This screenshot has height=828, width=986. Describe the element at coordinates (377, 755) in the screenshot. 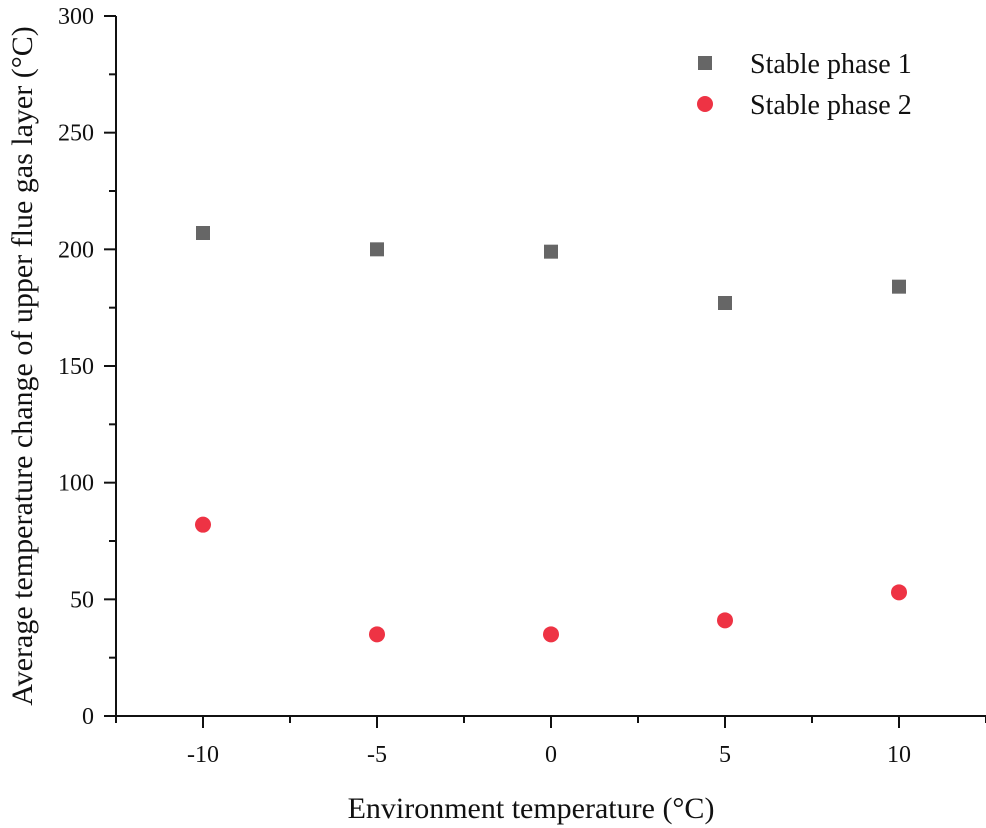

I see `x-tick-label: -5` at that location.